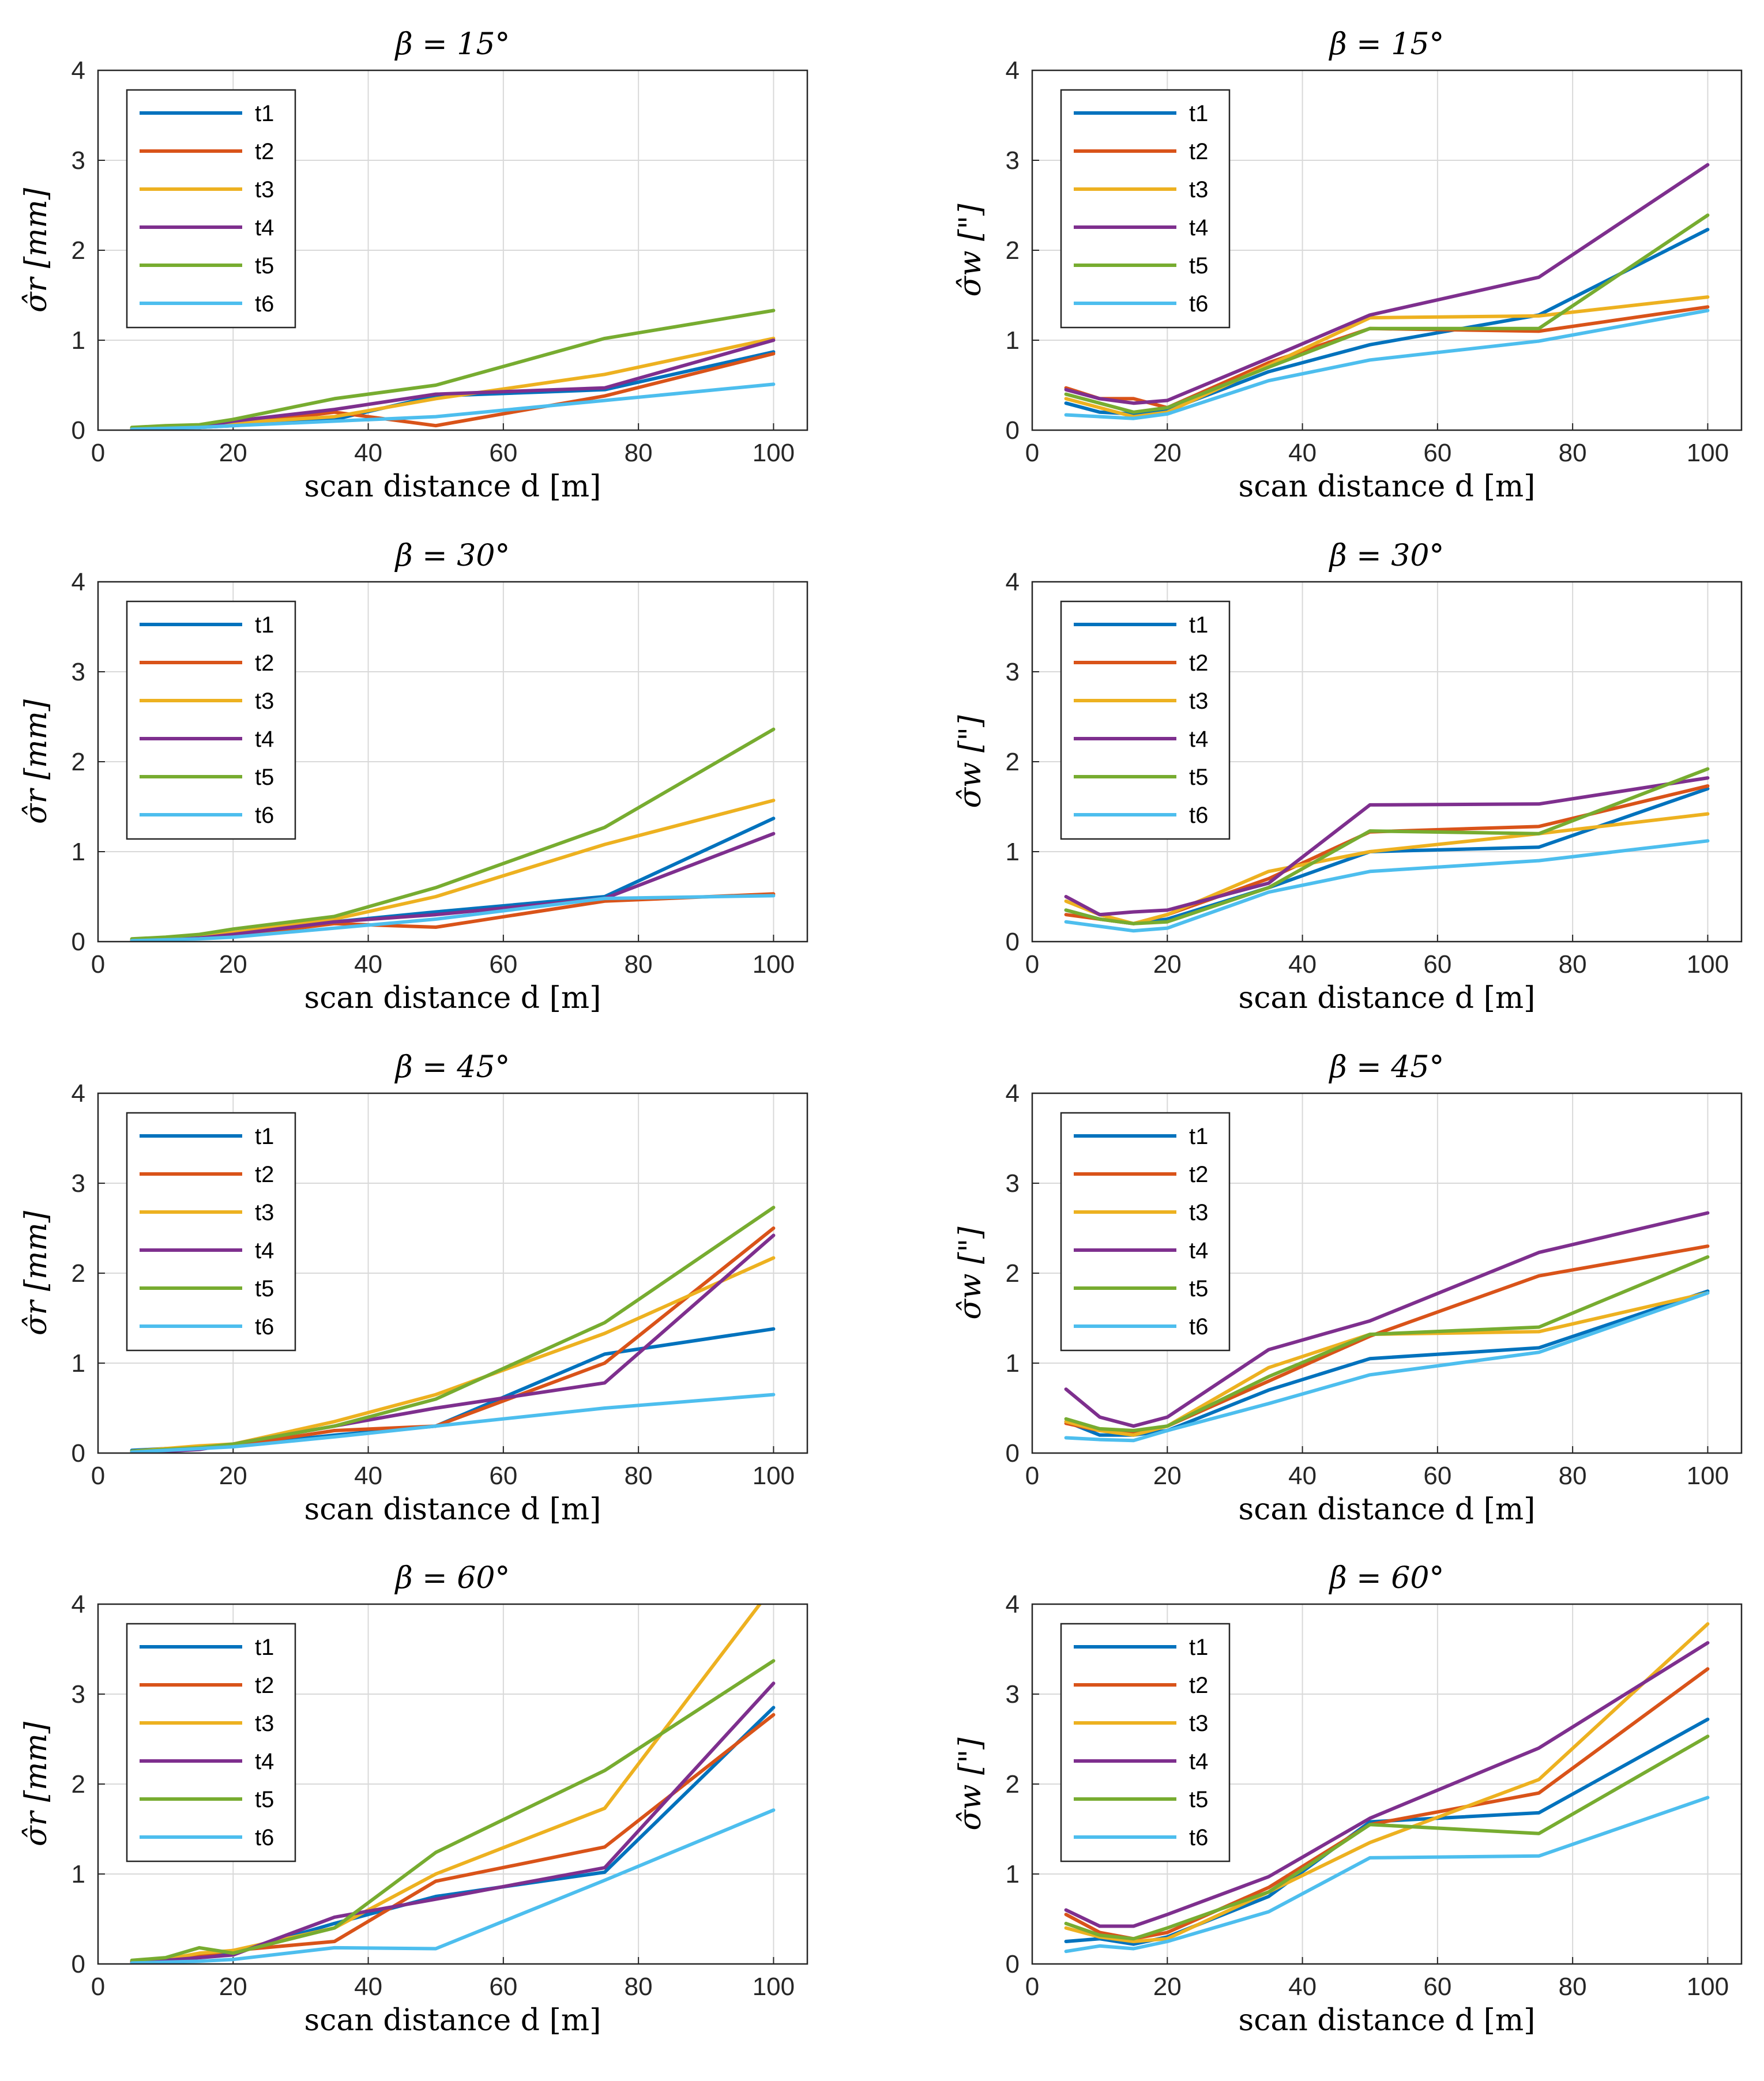 This screenshot has height=2081, width=1764. I want to click on y-axis-label: σ̂w ["], so click(970, 250).